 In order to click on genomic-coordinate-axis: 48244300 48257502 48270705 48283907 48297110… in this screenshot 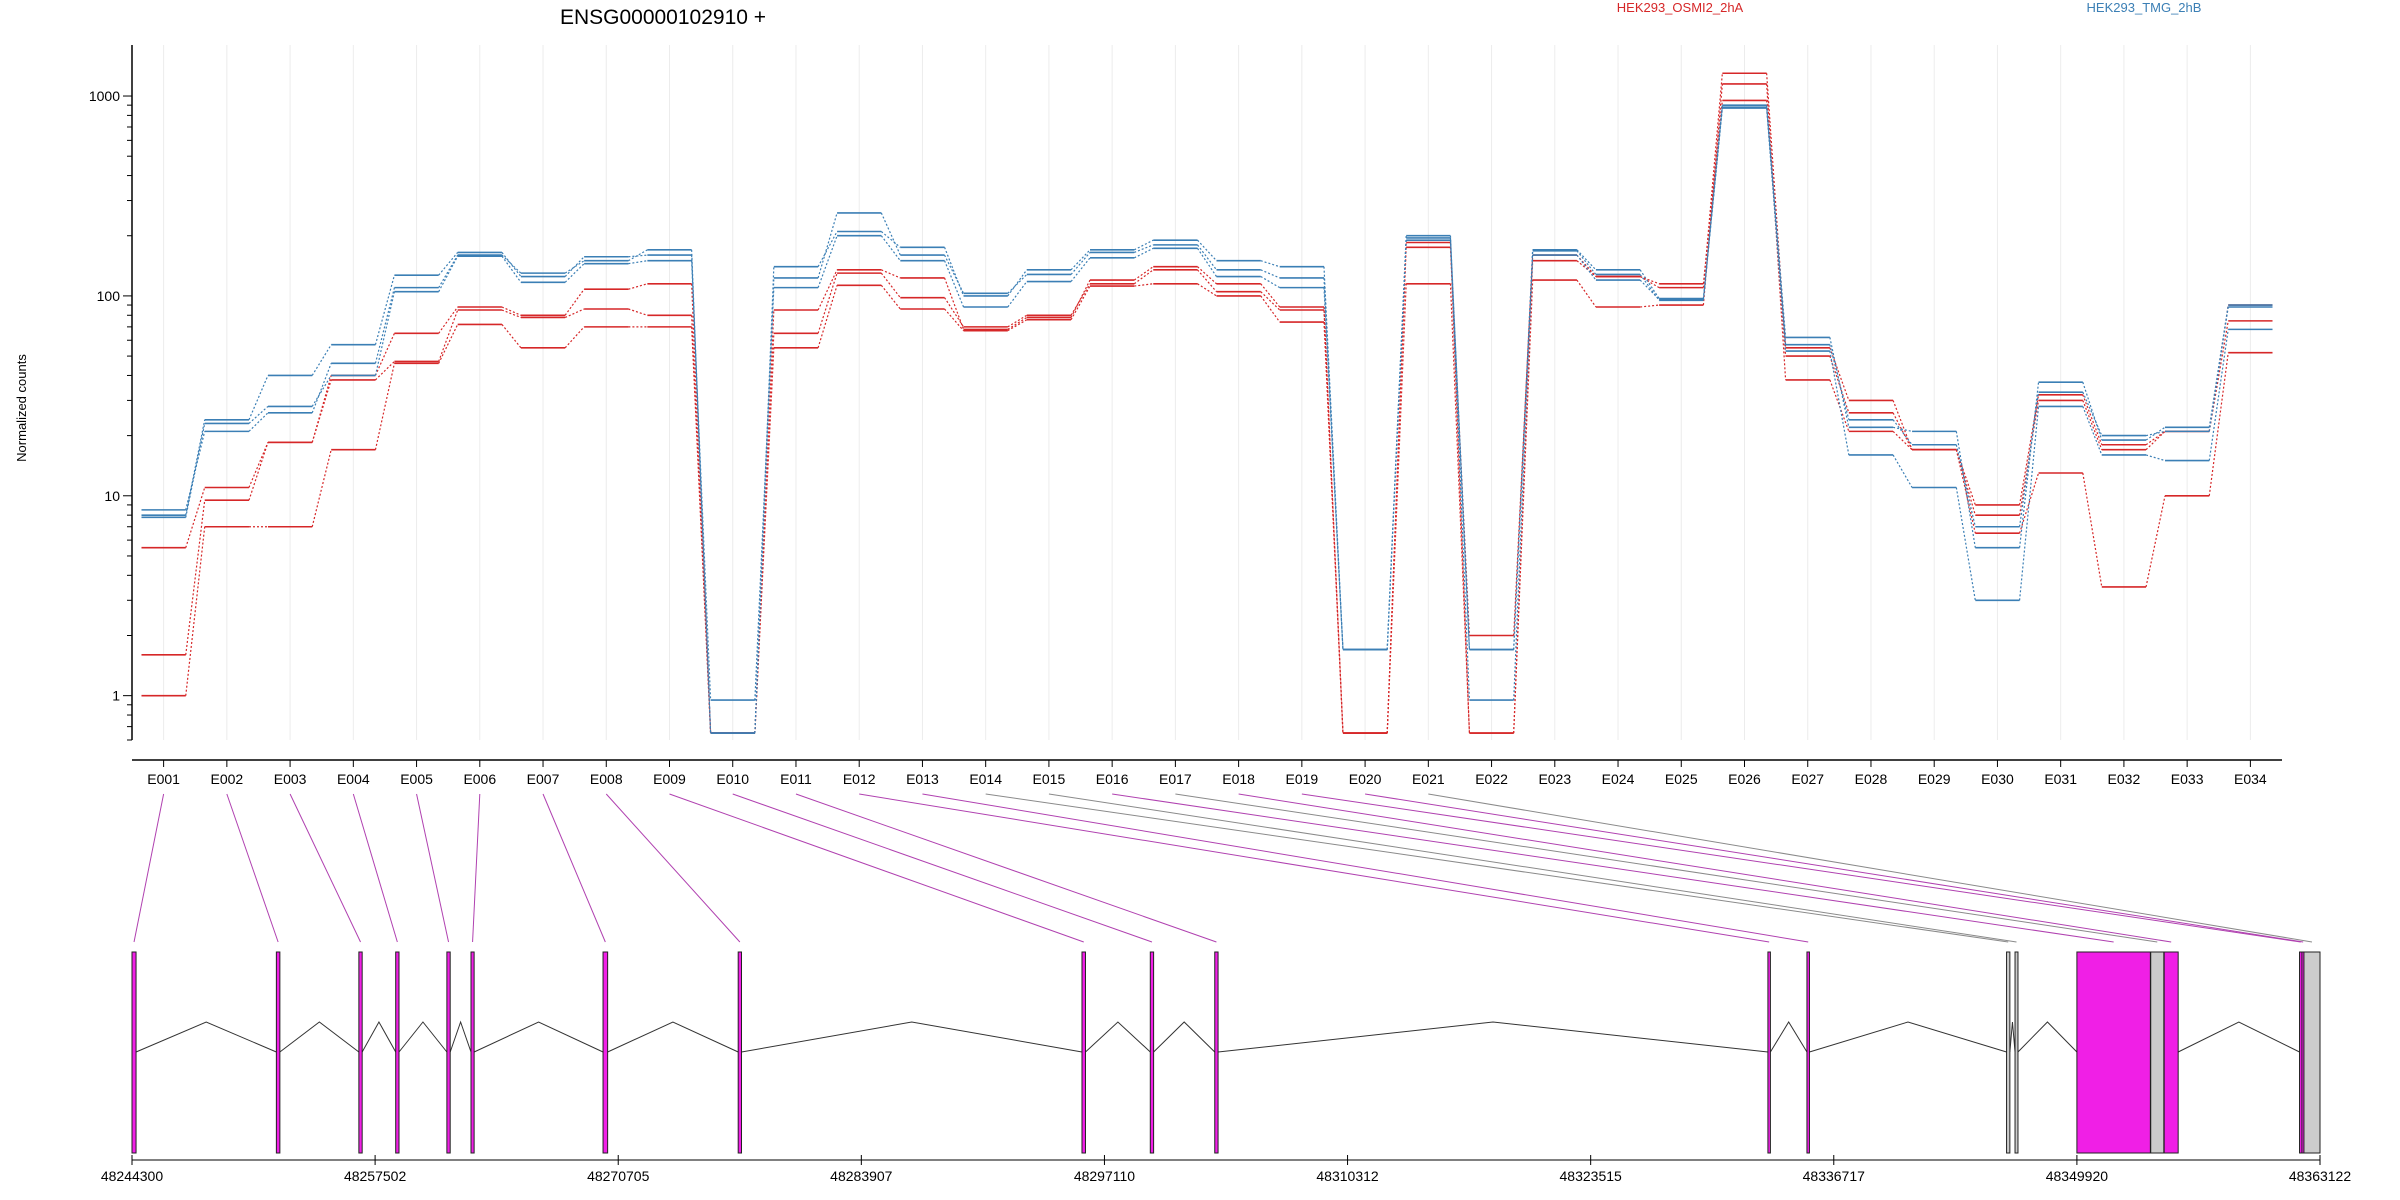, I will do `click(1226, 1169)`.